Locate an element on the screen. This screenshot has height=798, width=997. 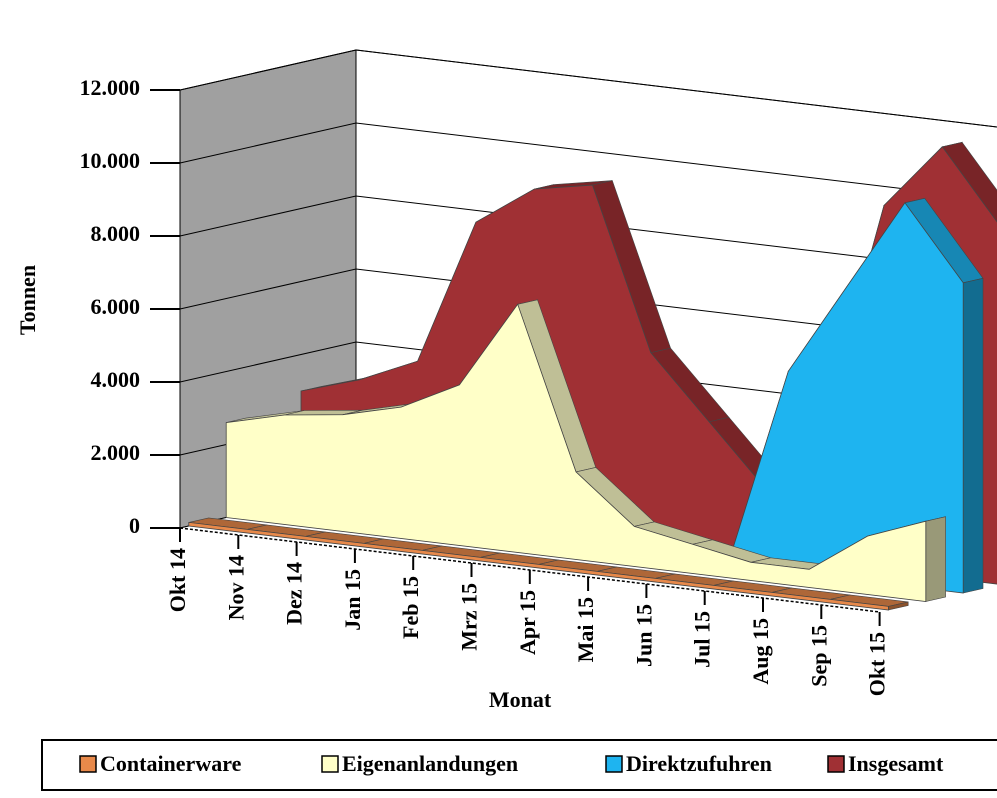
x-tick-label: Jan 15 is located at coordinates (352, 600).